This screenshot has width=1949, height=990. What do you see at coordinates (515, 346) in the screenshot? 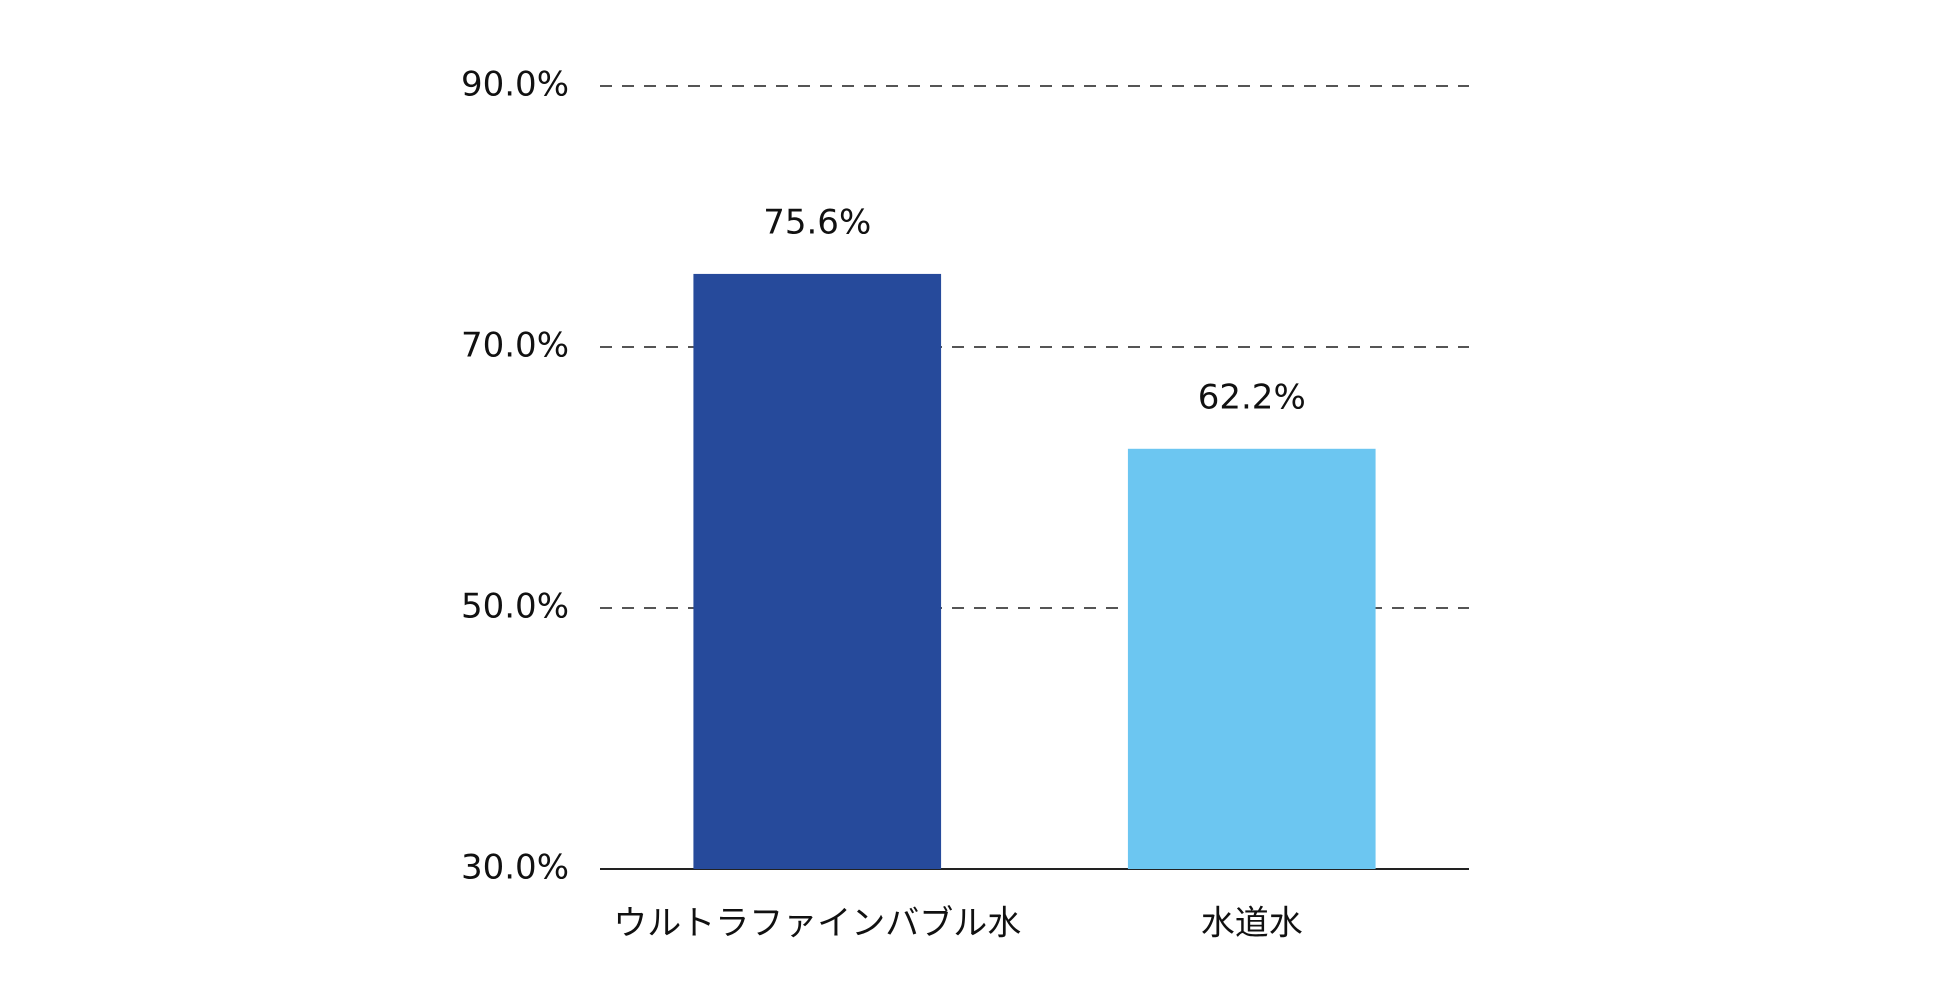
I see `y-tick-label: 70.0%` at bounding box center [515, 346].